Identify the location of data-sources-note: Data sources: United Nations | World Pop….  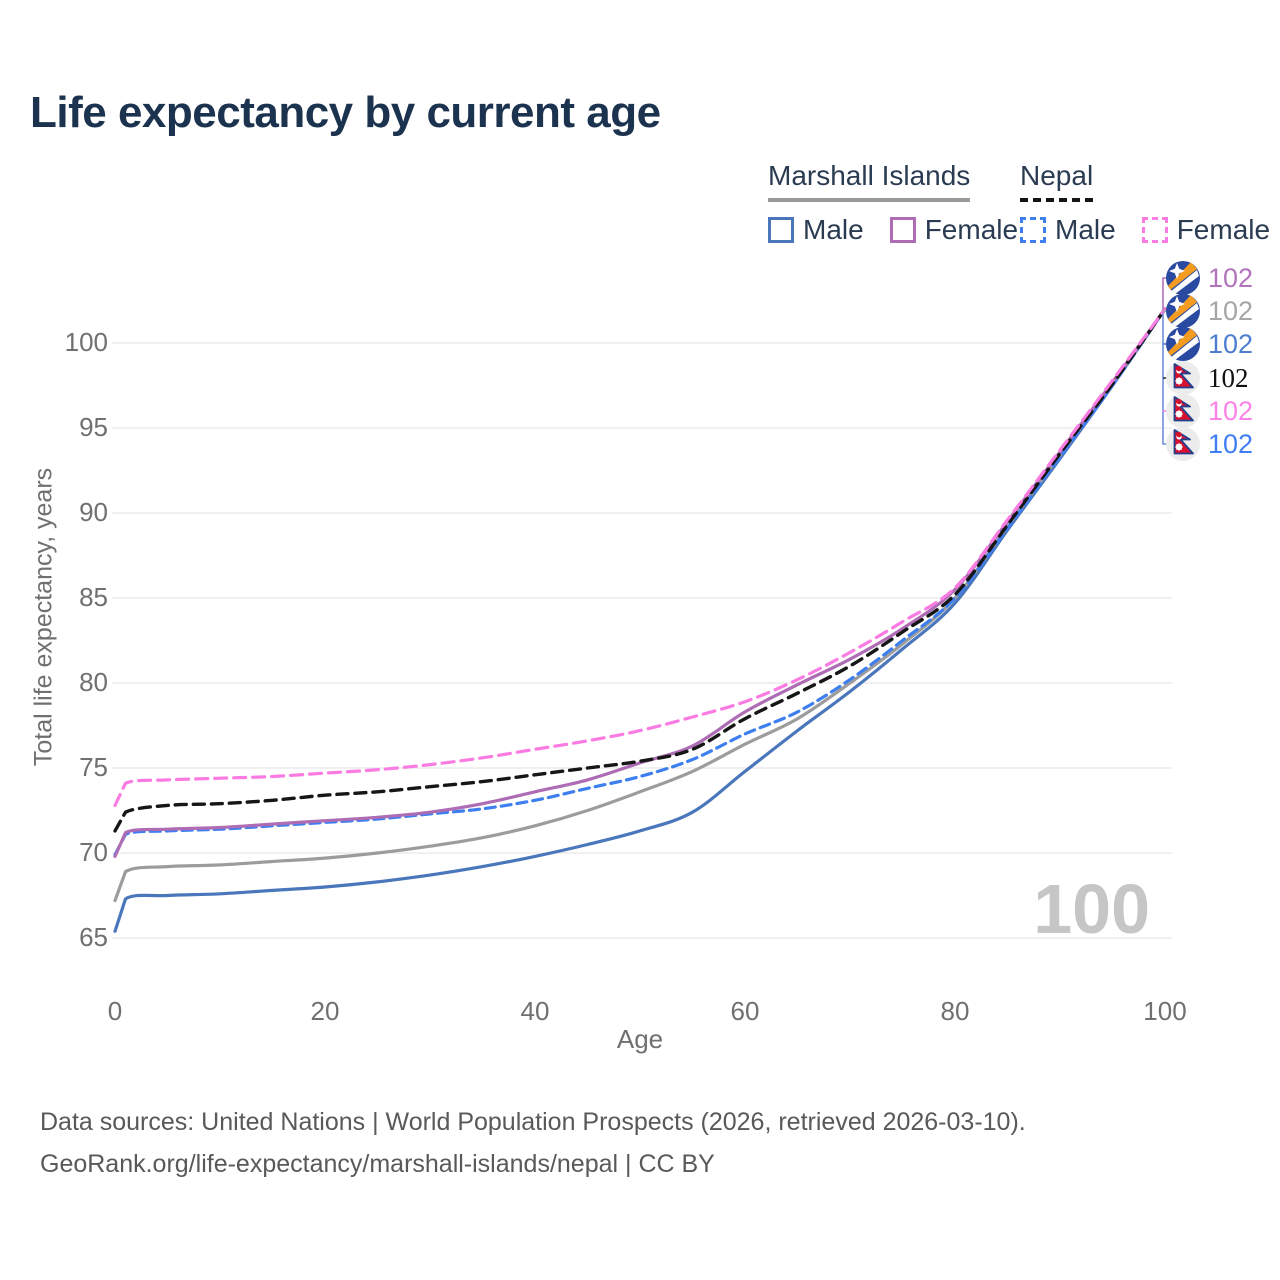
(533, 1122).